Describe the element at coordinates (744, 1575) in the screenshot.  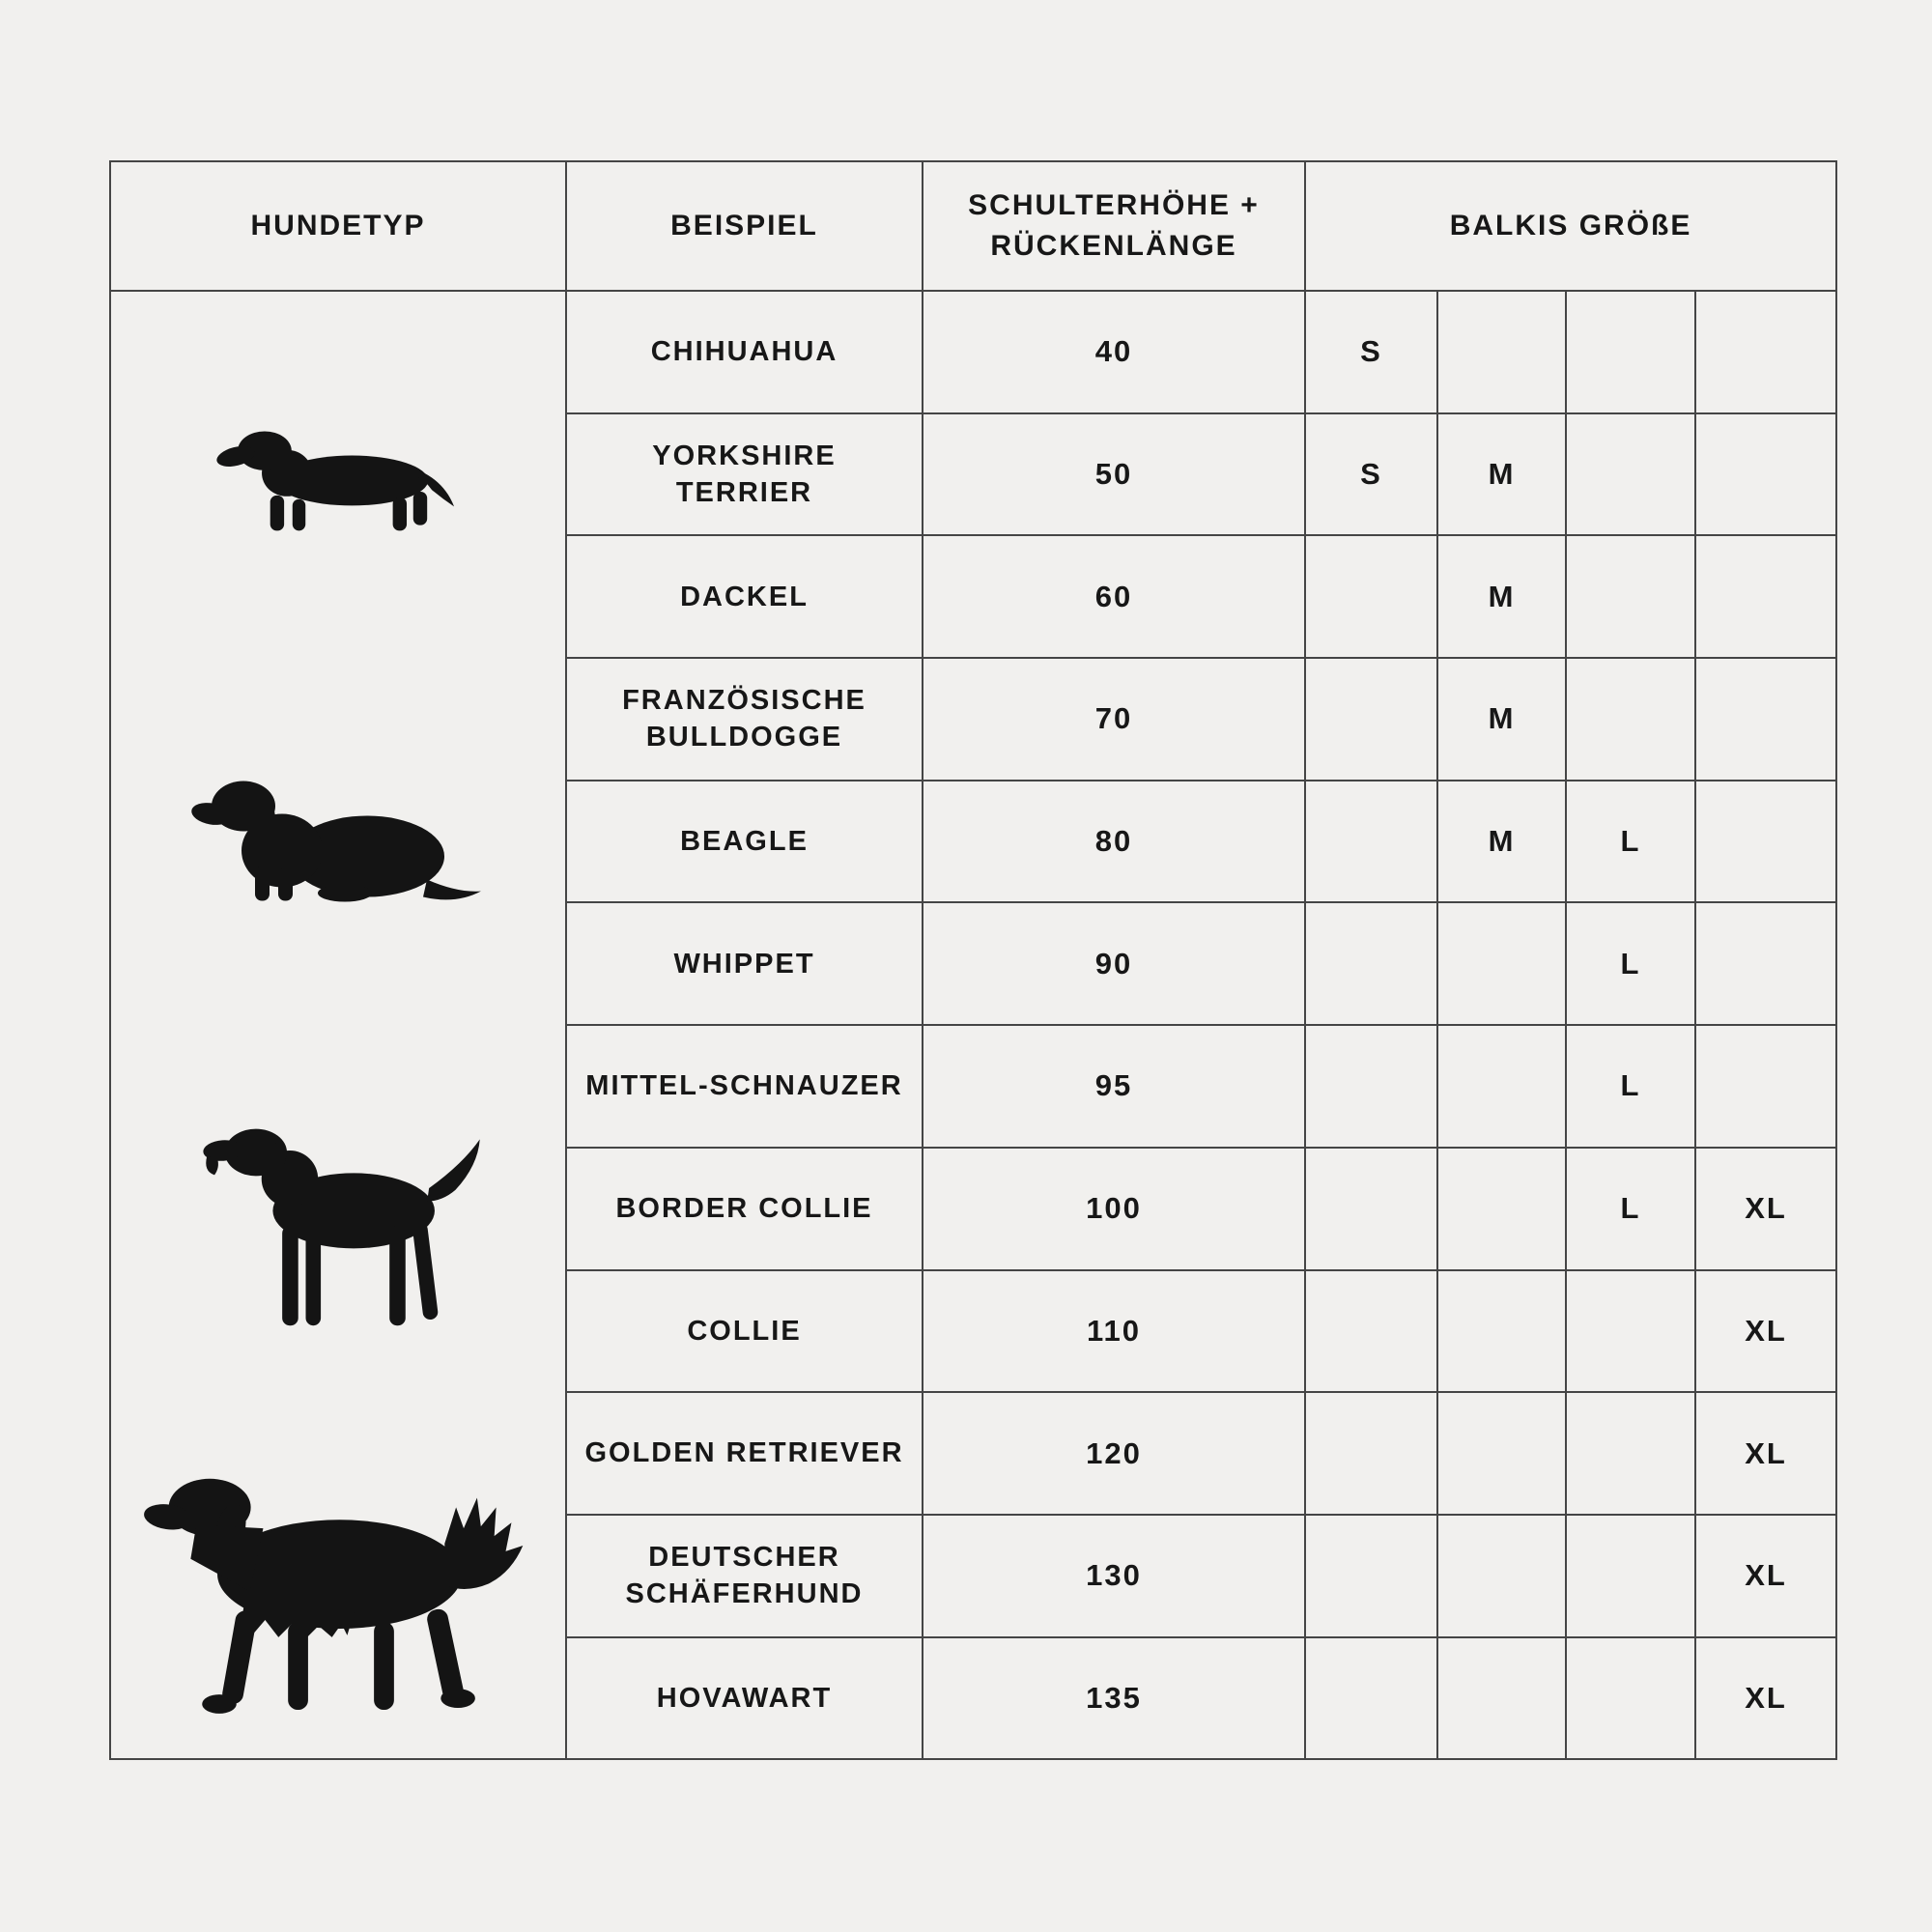
I see `breed-cell: DEUTSCHER SCHÄFERHUND` at that location.